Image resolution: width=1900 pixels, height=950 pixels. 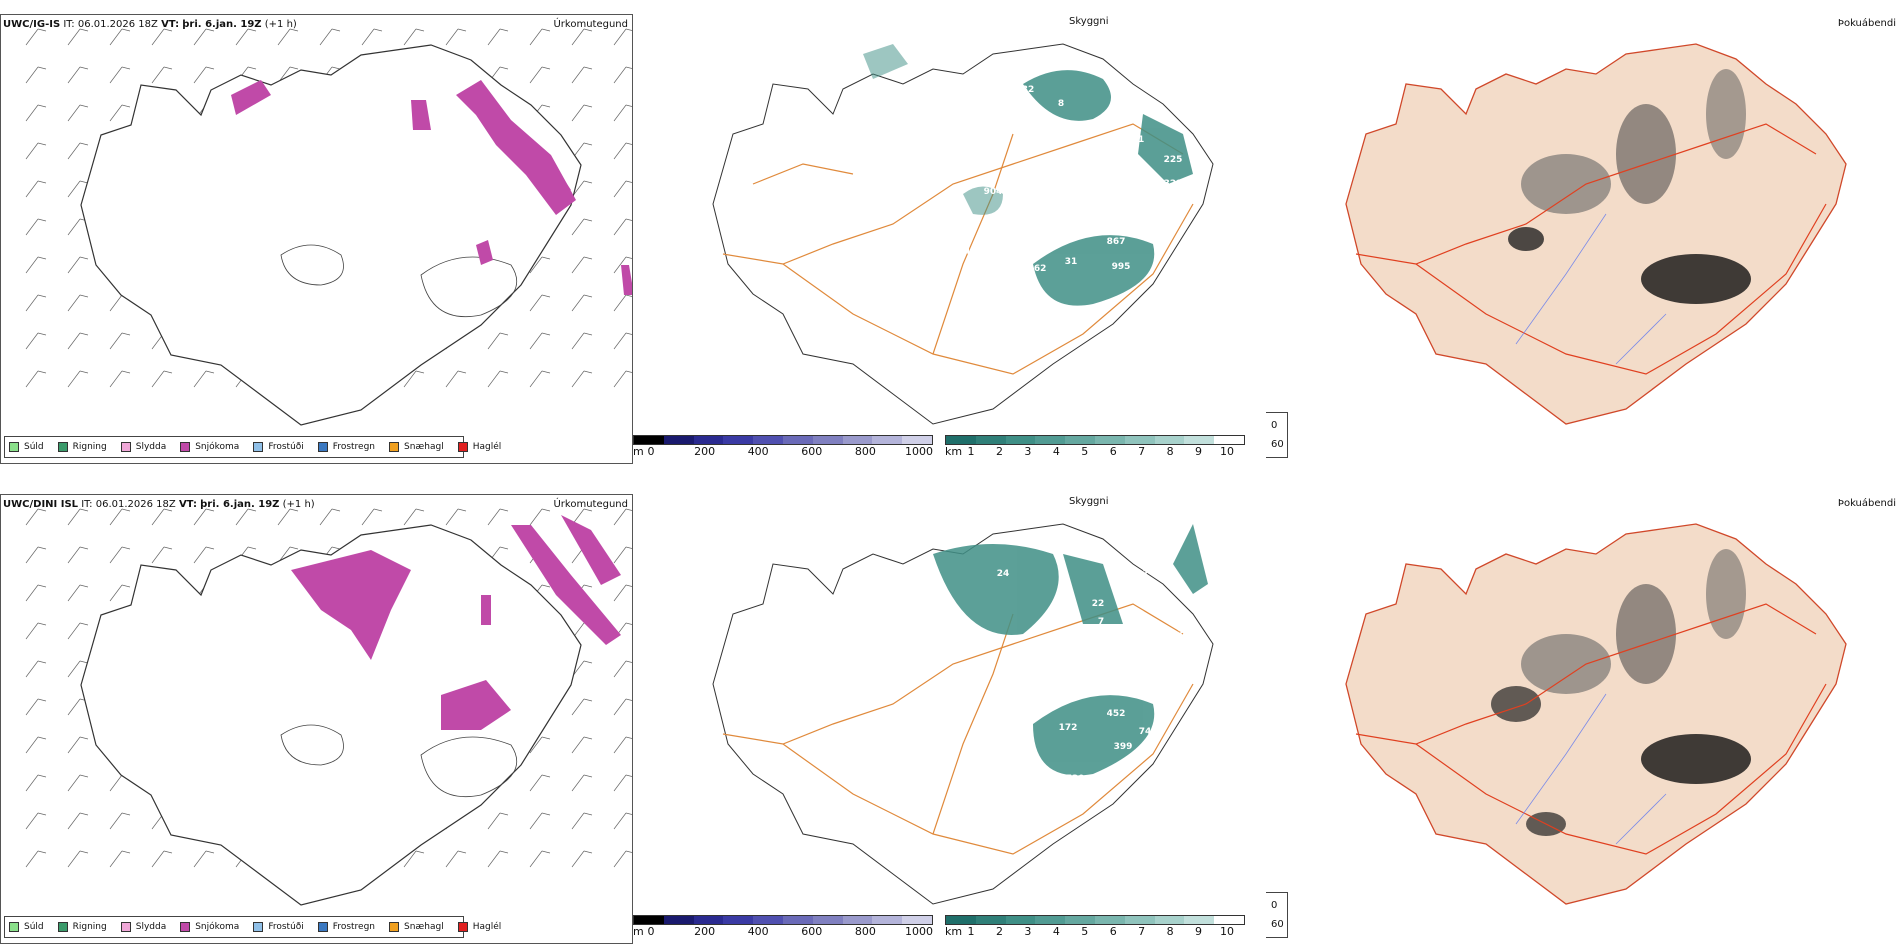 I want to click on legend-item: Haglél, so click(x=479, y=447).